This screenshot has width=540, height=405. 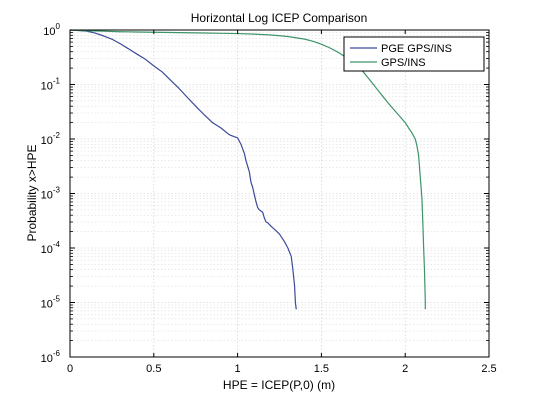 I want to click on legend-box, so click(x=414, y=54).